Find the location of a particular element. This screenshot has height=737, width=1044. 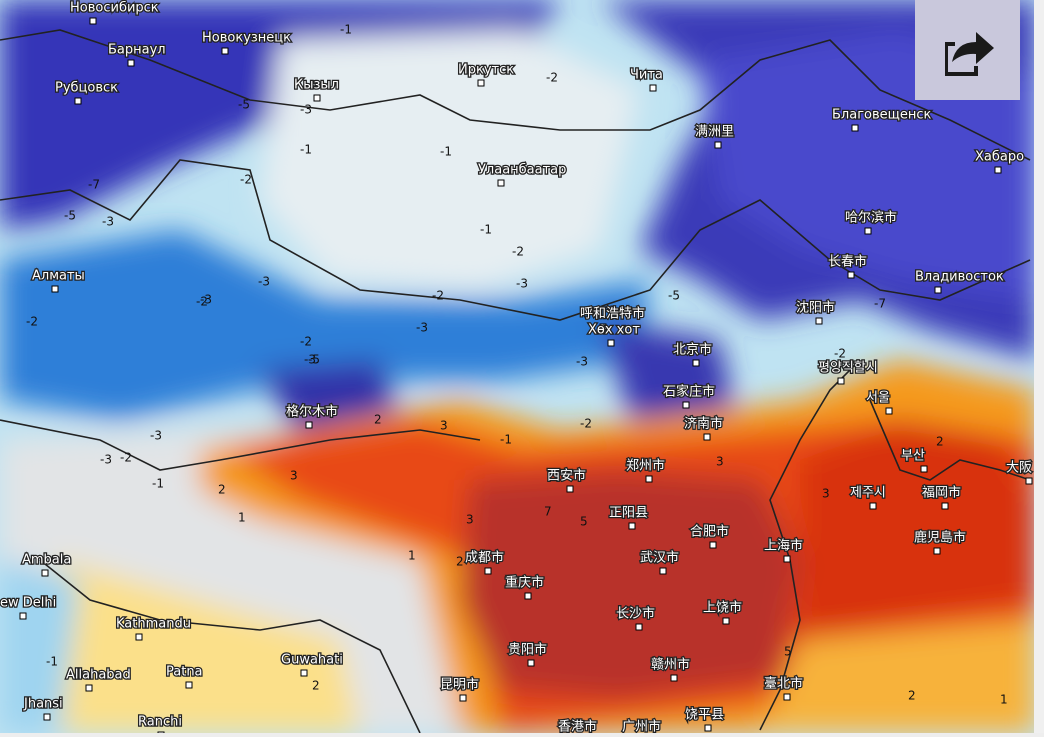

contour-label: 1 is located at coordinates (1004, 700).